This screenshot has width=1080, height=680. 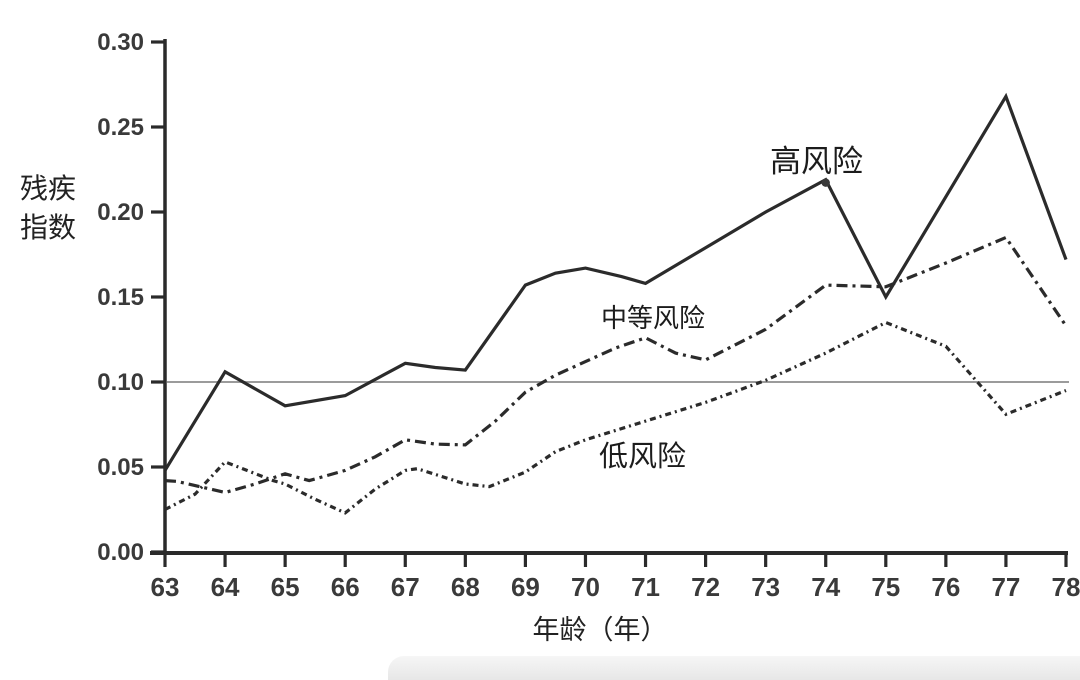 I want to click on y-tick-label: 0.25, so click(x=120, y=127).